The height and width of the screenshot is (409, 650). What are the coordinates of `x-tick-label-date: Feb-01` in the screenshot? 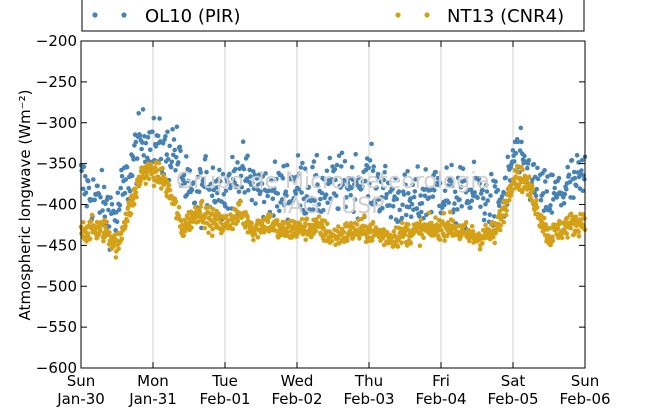 It's located at (224, 399).